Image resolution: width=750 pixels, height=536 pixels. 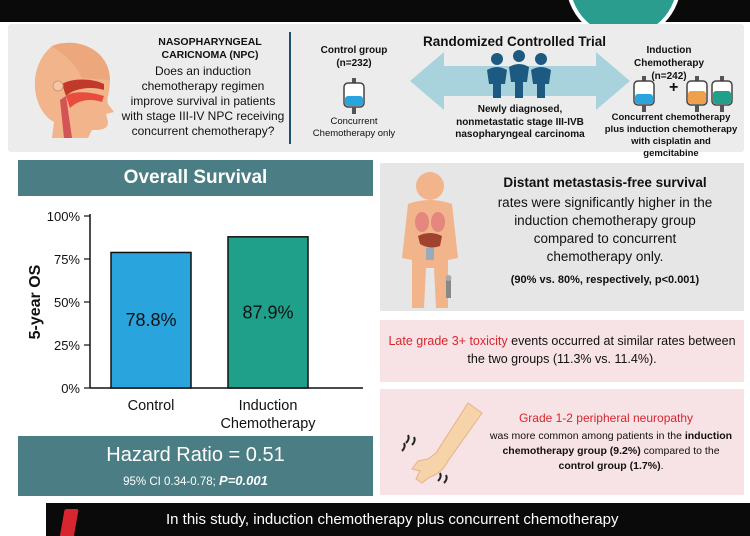 I want to click on y-tick-label: 75%, so click(x=67, y=259).